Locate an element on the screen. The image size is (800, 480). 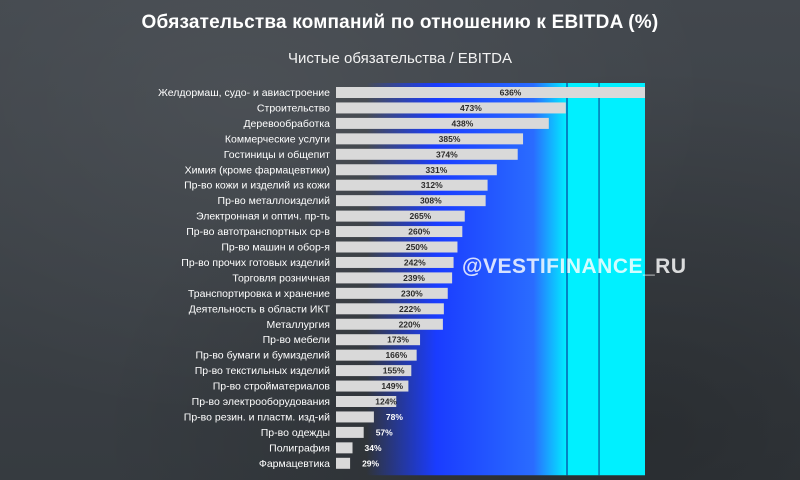
value-label: 155% is located at coordinates (394, 371).